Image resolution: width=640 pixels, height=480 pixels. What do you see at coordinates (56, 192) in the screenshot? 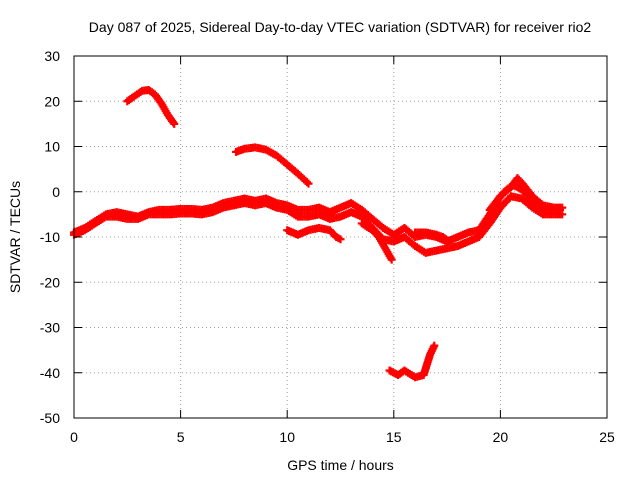
I see `y-tick-label: 0` at bounding box center [56, 192].